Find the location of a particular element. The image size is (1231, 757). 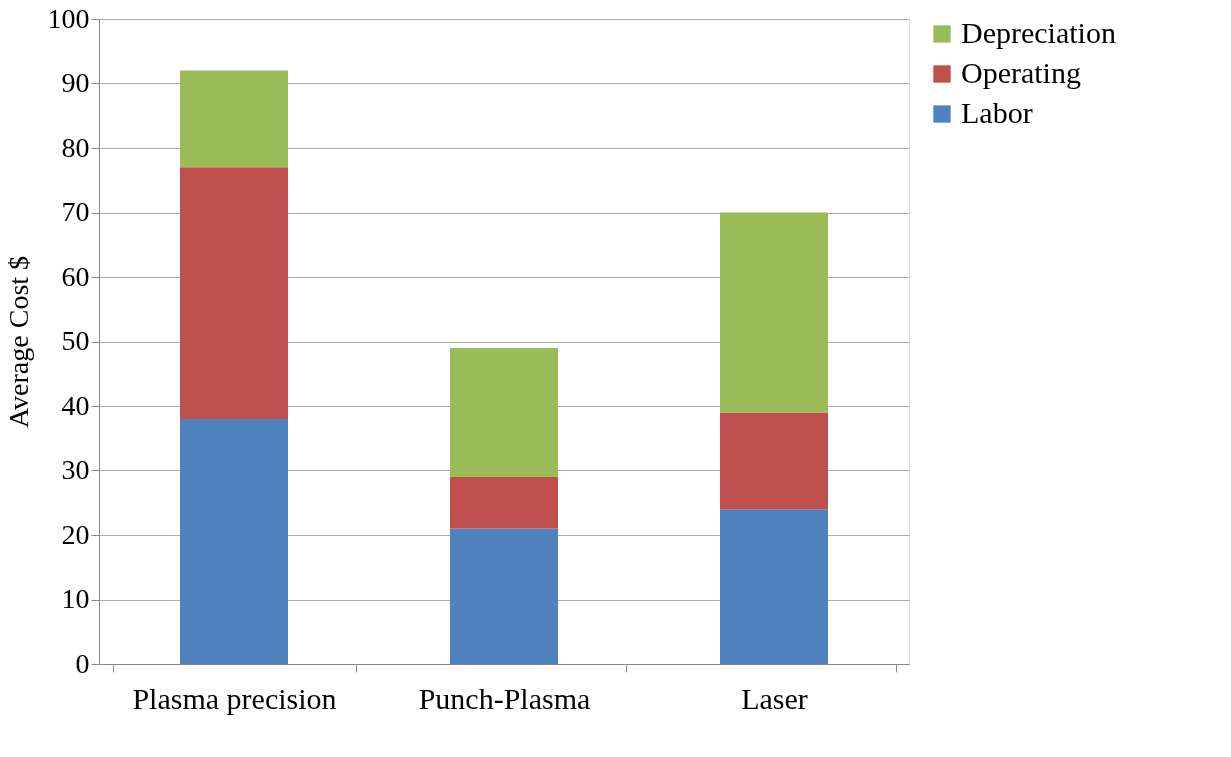

legend-label: Operating is located at coordinates (1021, 72).